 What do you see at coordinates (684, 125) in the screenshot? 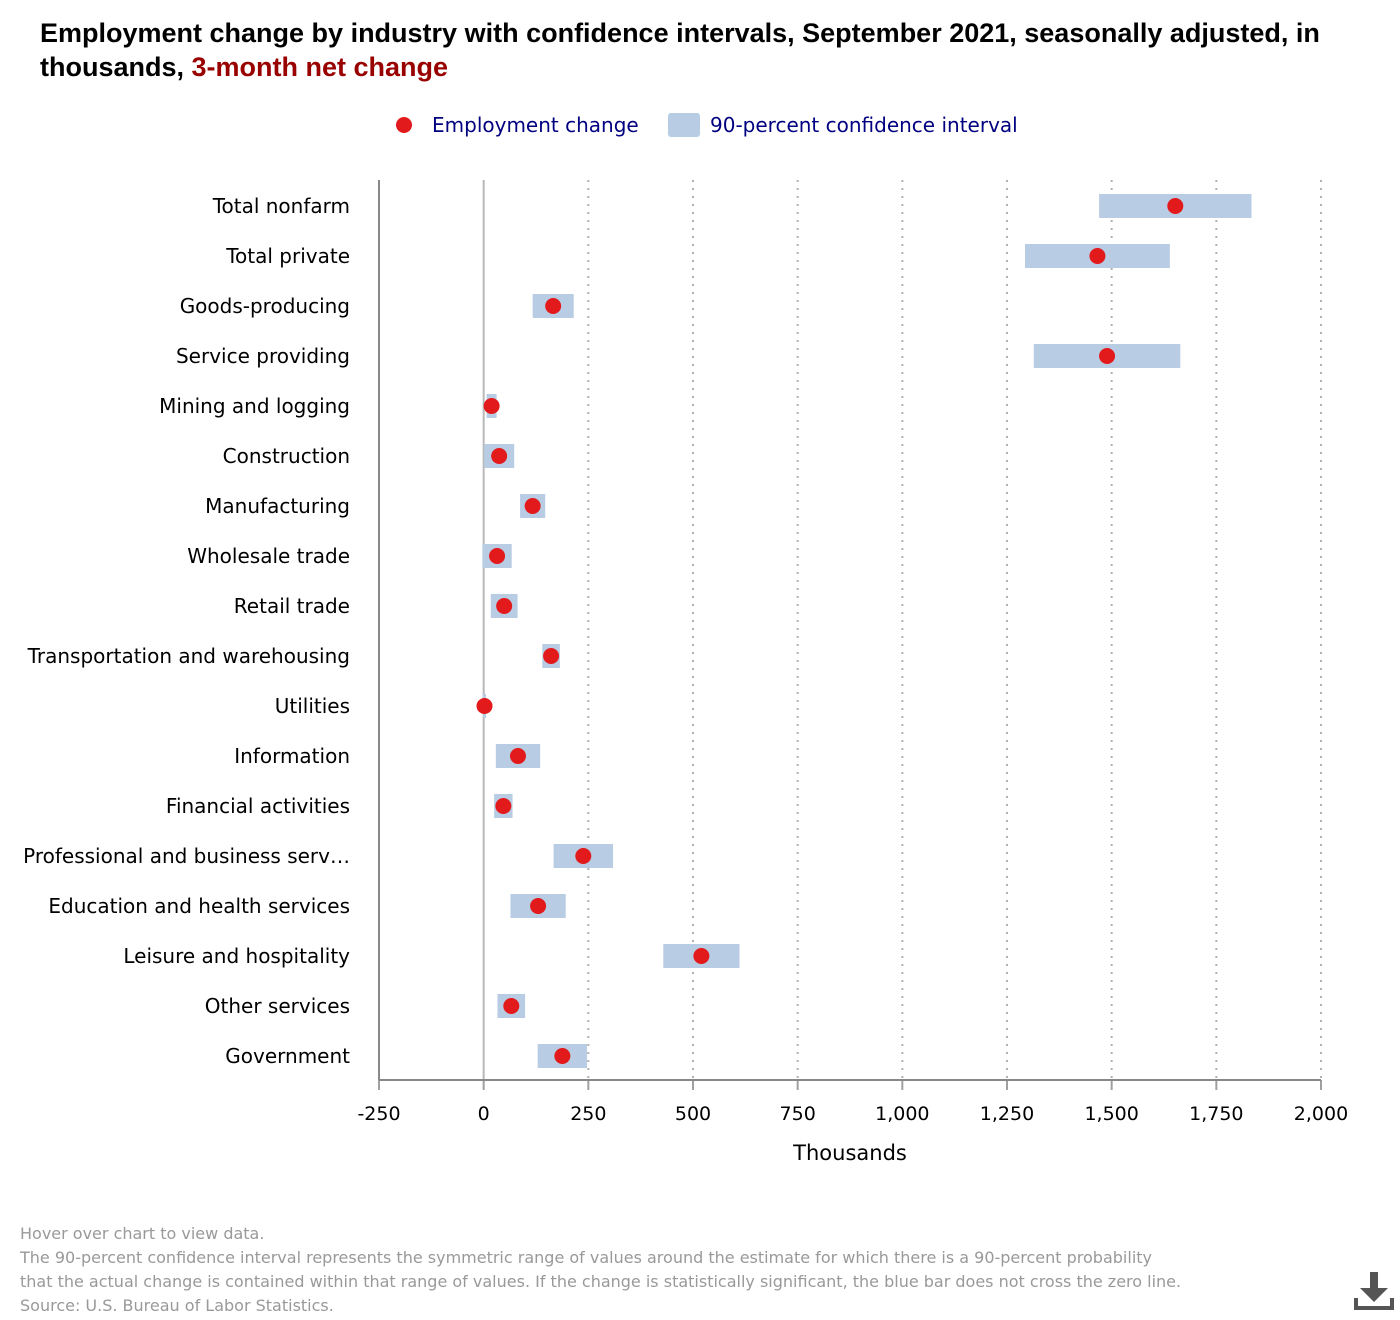
I see `blue-bar-icon` at bounding box center [684, 125].